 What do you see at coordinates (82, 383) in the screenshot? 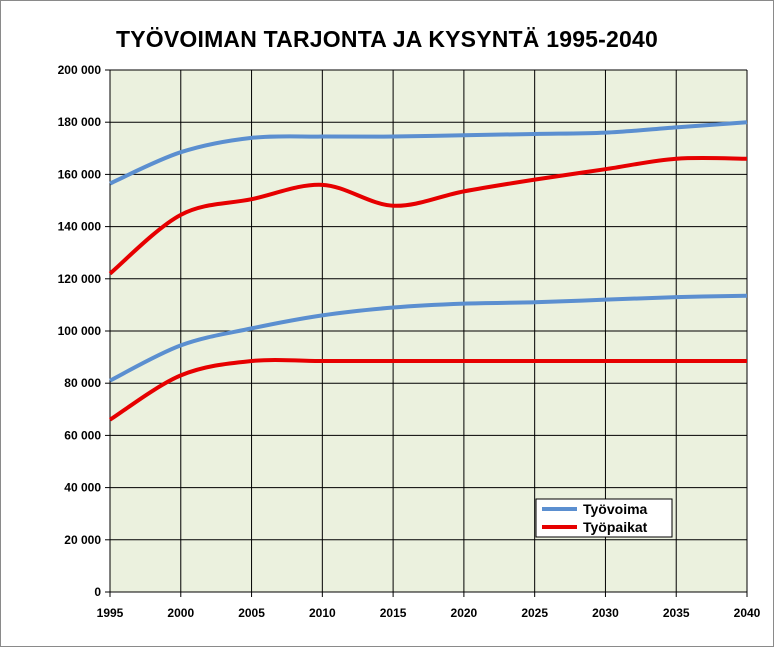
I see `y-tick-label: 80 000` at bounding box center [82, 383].